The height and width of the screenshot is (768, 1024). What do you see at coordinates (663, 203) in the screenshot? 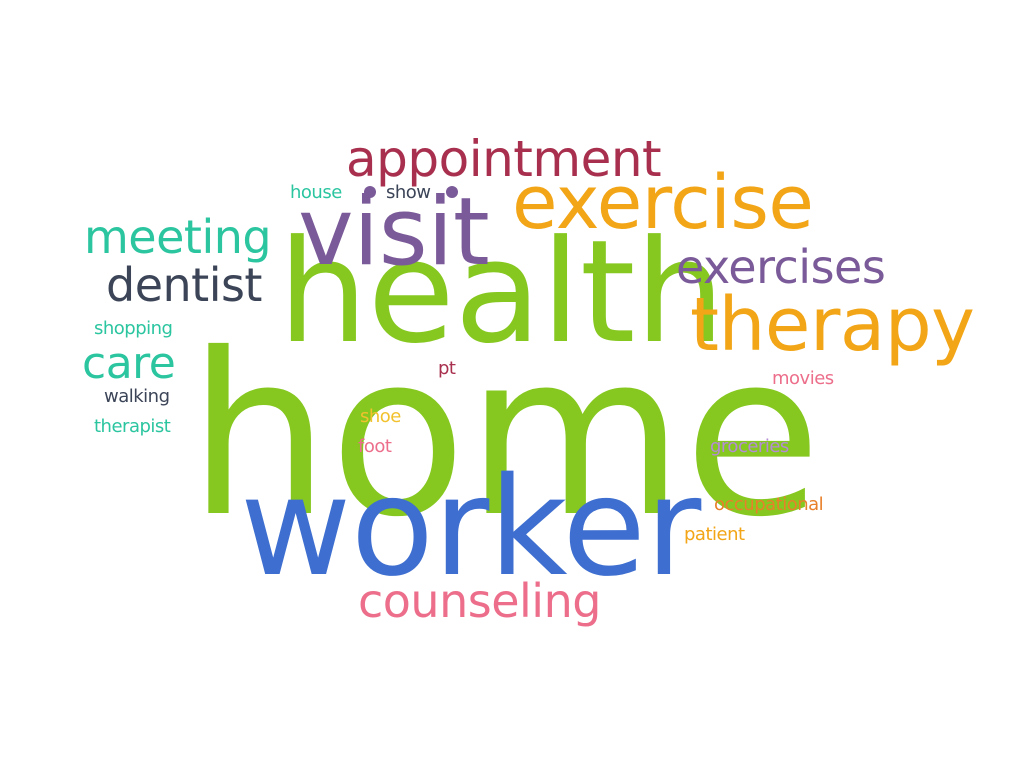
I see `word-exercise: exercise` at bounding box center [663, 203].